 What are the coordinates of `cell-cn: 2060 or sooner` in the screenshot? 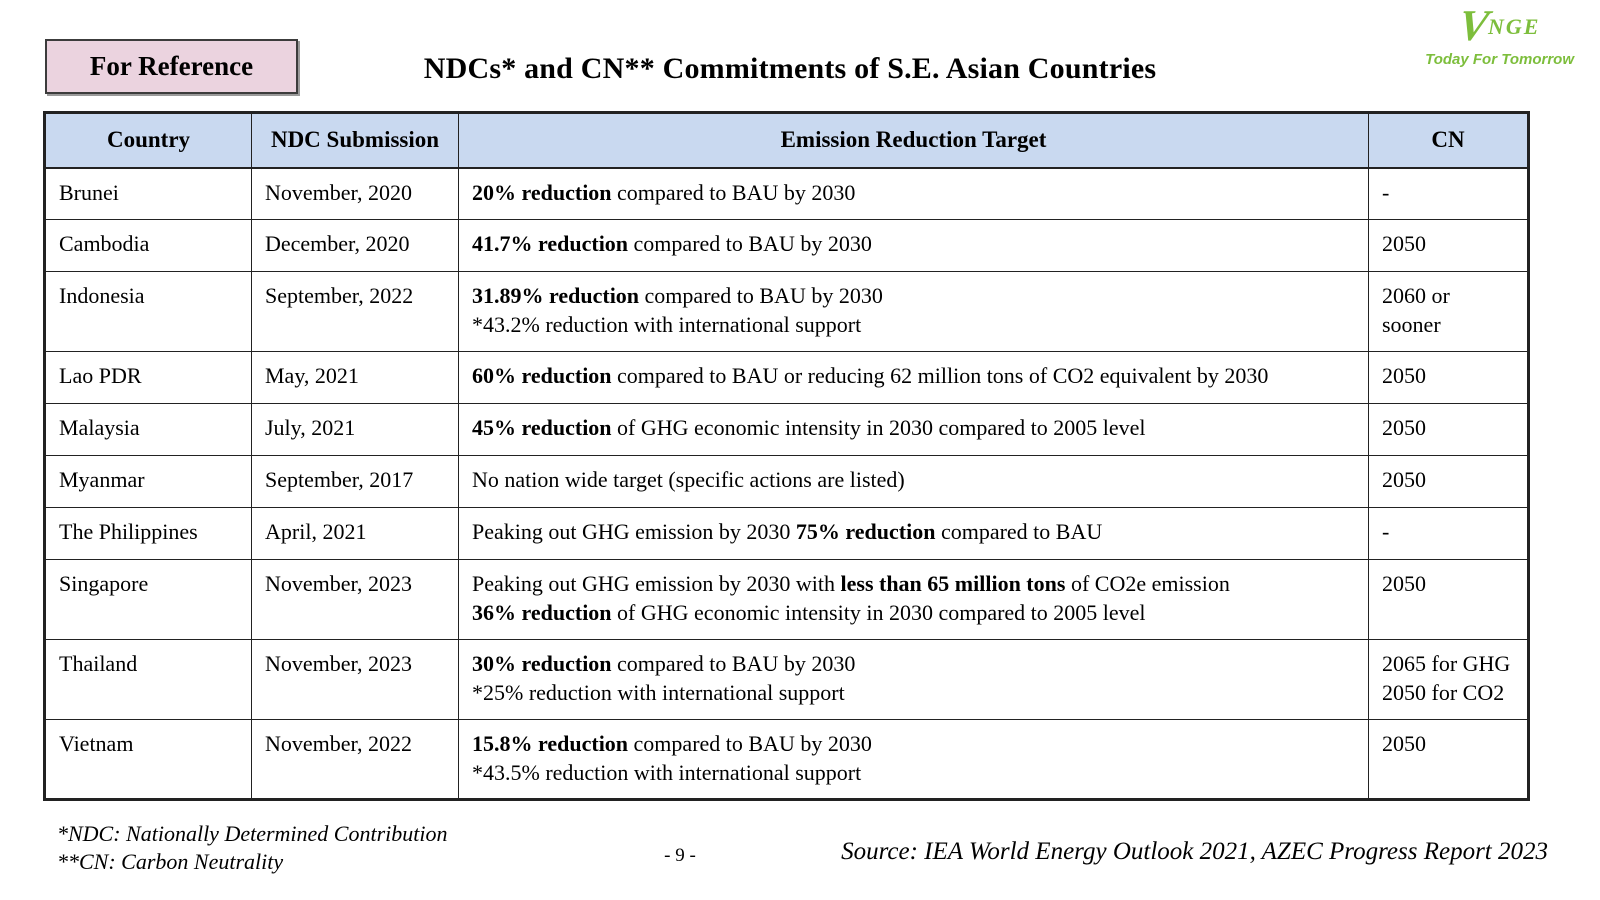 It's located at (1448, 311).